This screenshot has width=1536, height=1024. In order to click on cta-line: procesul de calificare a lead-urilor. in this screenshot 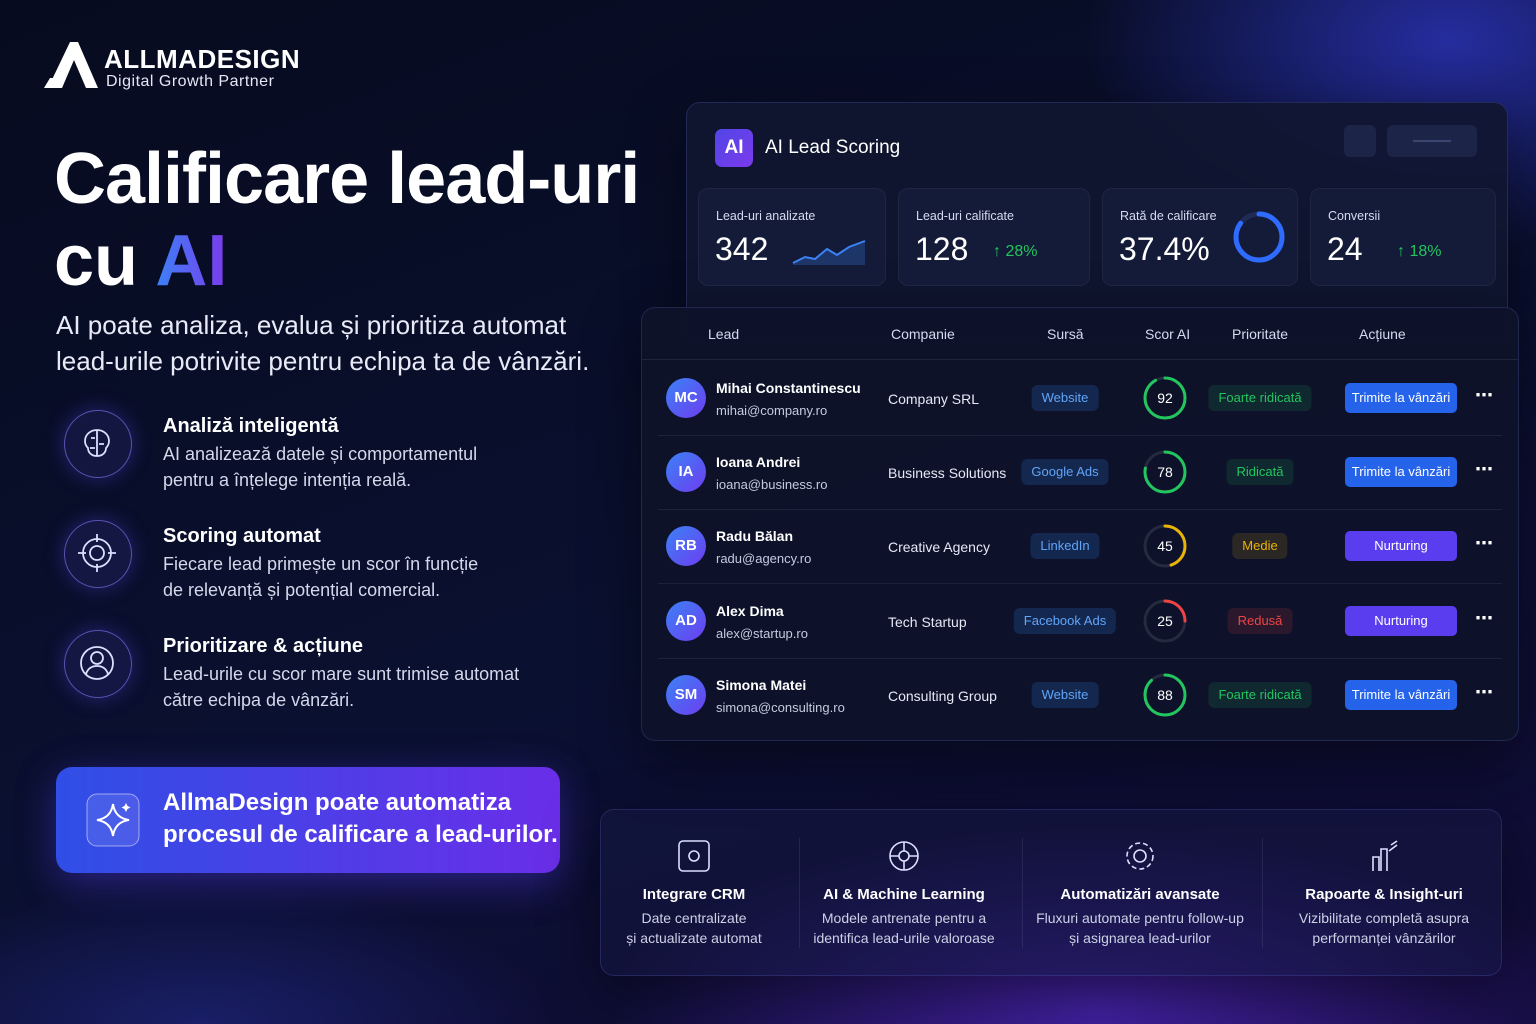, I will do `click(360, 834)`.